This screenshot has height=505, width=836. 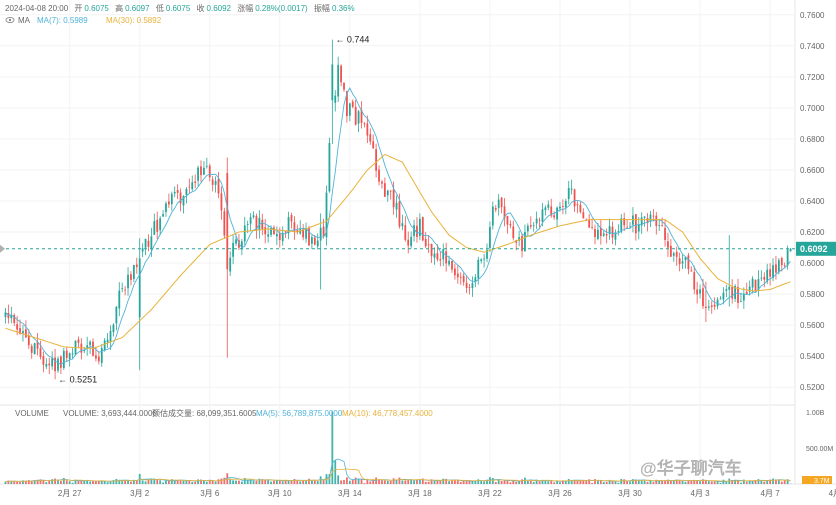 What do you see at coordinates (350, 493) in the screenshot?
I see `time-tick-label: 3月 14` at bounding box center [350, 493].